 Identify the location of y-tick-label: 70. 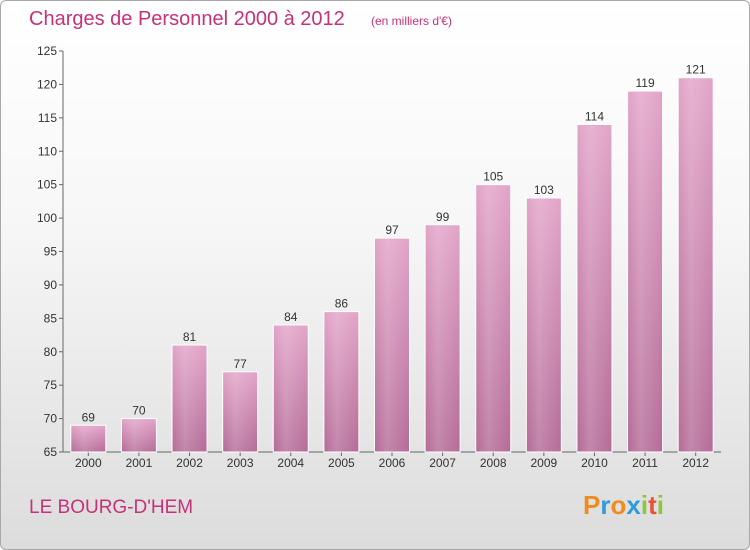
(51, 419).